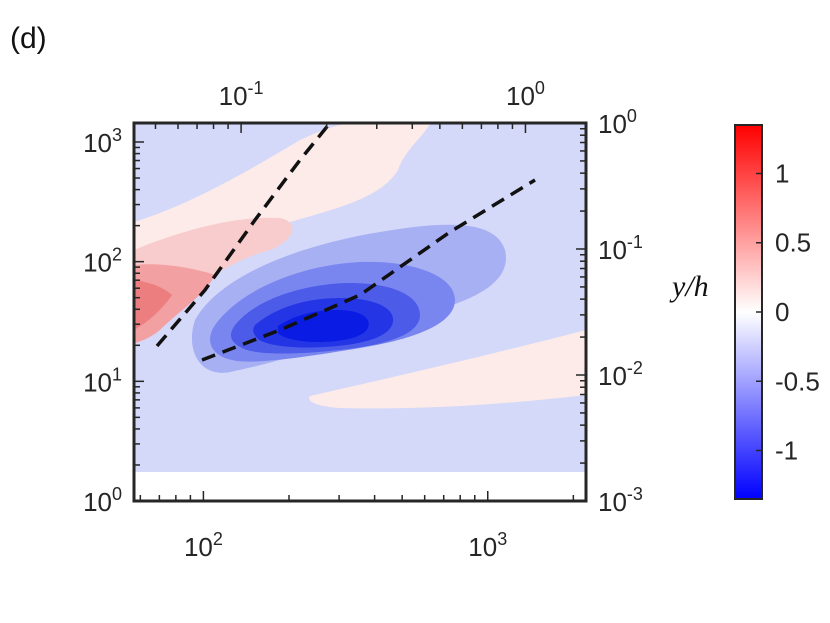 The width and height of the screenshot is (830, 623). What do you see at coordinates (382, 94) in the screenshot?
I see `top-axis-tick-labels: 10⁻¹ 10⁰` at bounding box center [382, 94].